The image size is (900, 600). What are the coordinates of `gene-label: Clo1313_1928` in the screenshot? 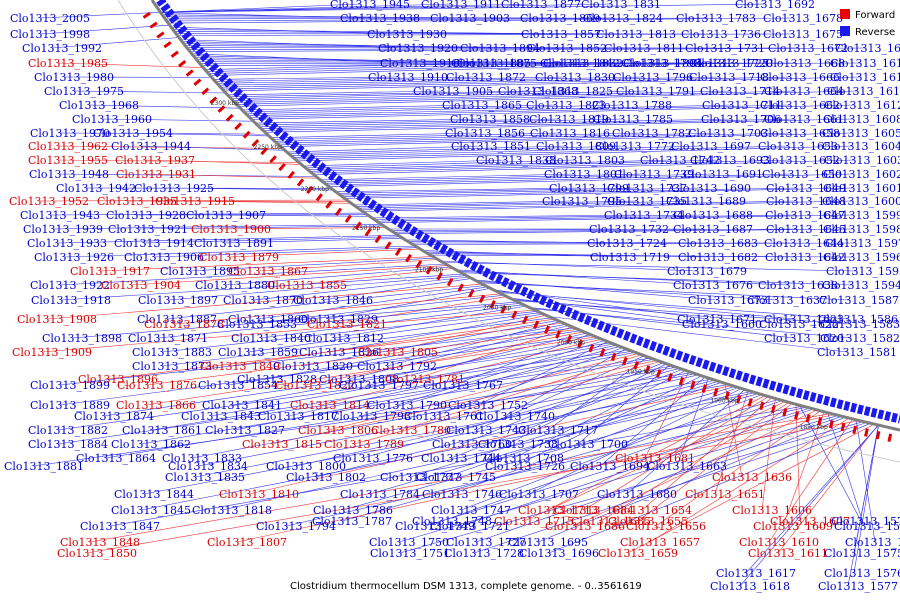 It's located at (146, 215).